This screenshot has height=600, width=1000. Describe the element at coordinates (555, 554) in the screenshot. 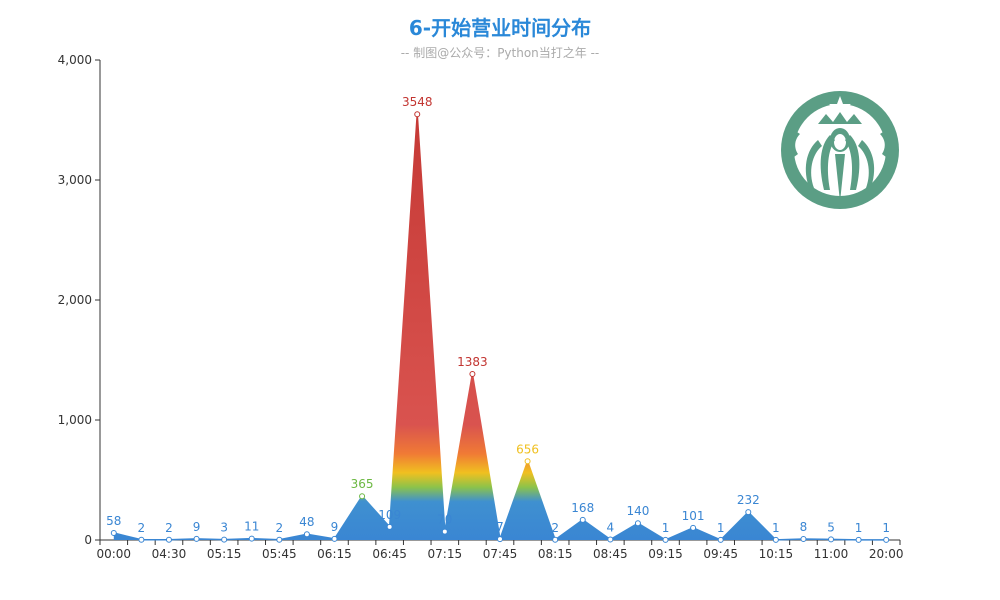

I see `x-tick-label: 08:15` at that location.